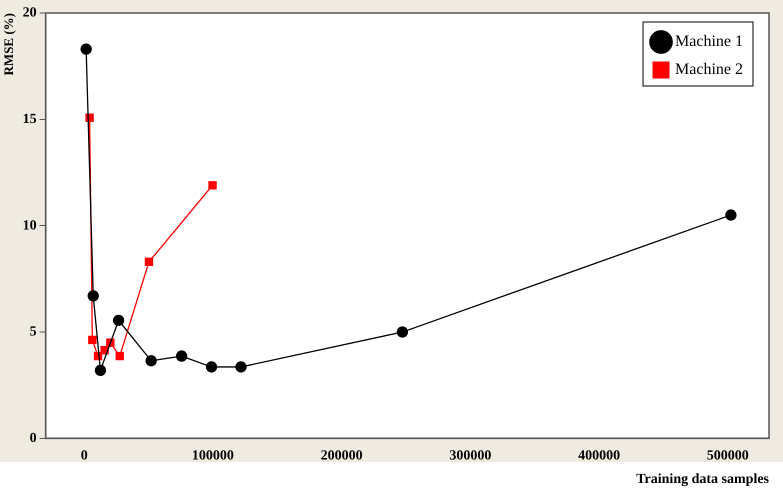 This screenshot has width=783, height=492. What do you see at coordinates (703, 480) in the screenshot?
I see `x-axis-title: Training data samples` at bounding box center [703, 480].